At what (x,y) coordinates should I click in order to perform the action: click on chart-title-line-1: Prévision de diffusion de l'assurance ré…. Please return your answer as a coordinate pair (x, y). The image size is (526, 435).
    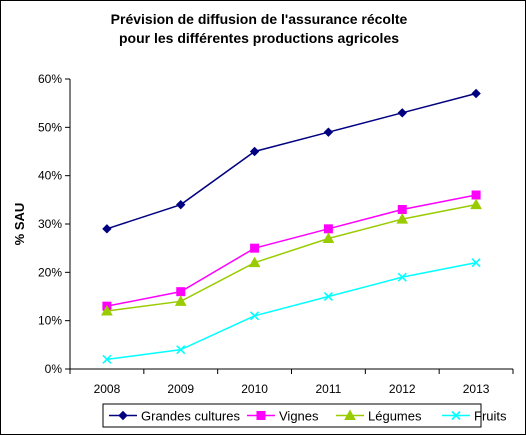
    Looking at the image, I should click on (259, 19).